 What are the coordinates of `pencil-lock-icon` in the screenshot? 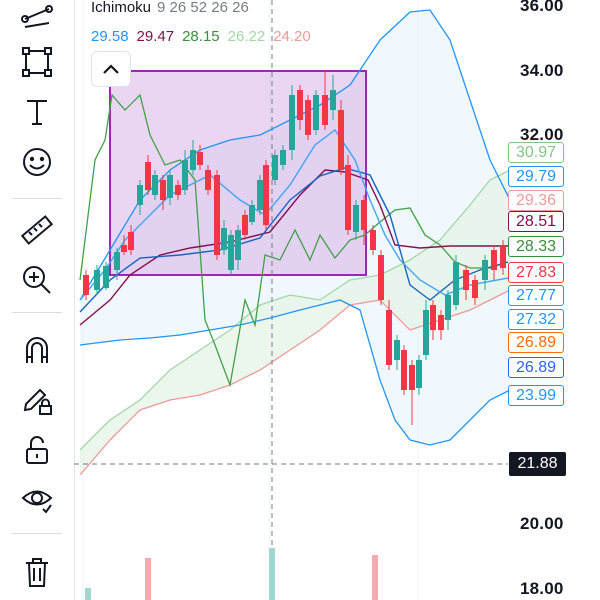 It's located at (37, 401).